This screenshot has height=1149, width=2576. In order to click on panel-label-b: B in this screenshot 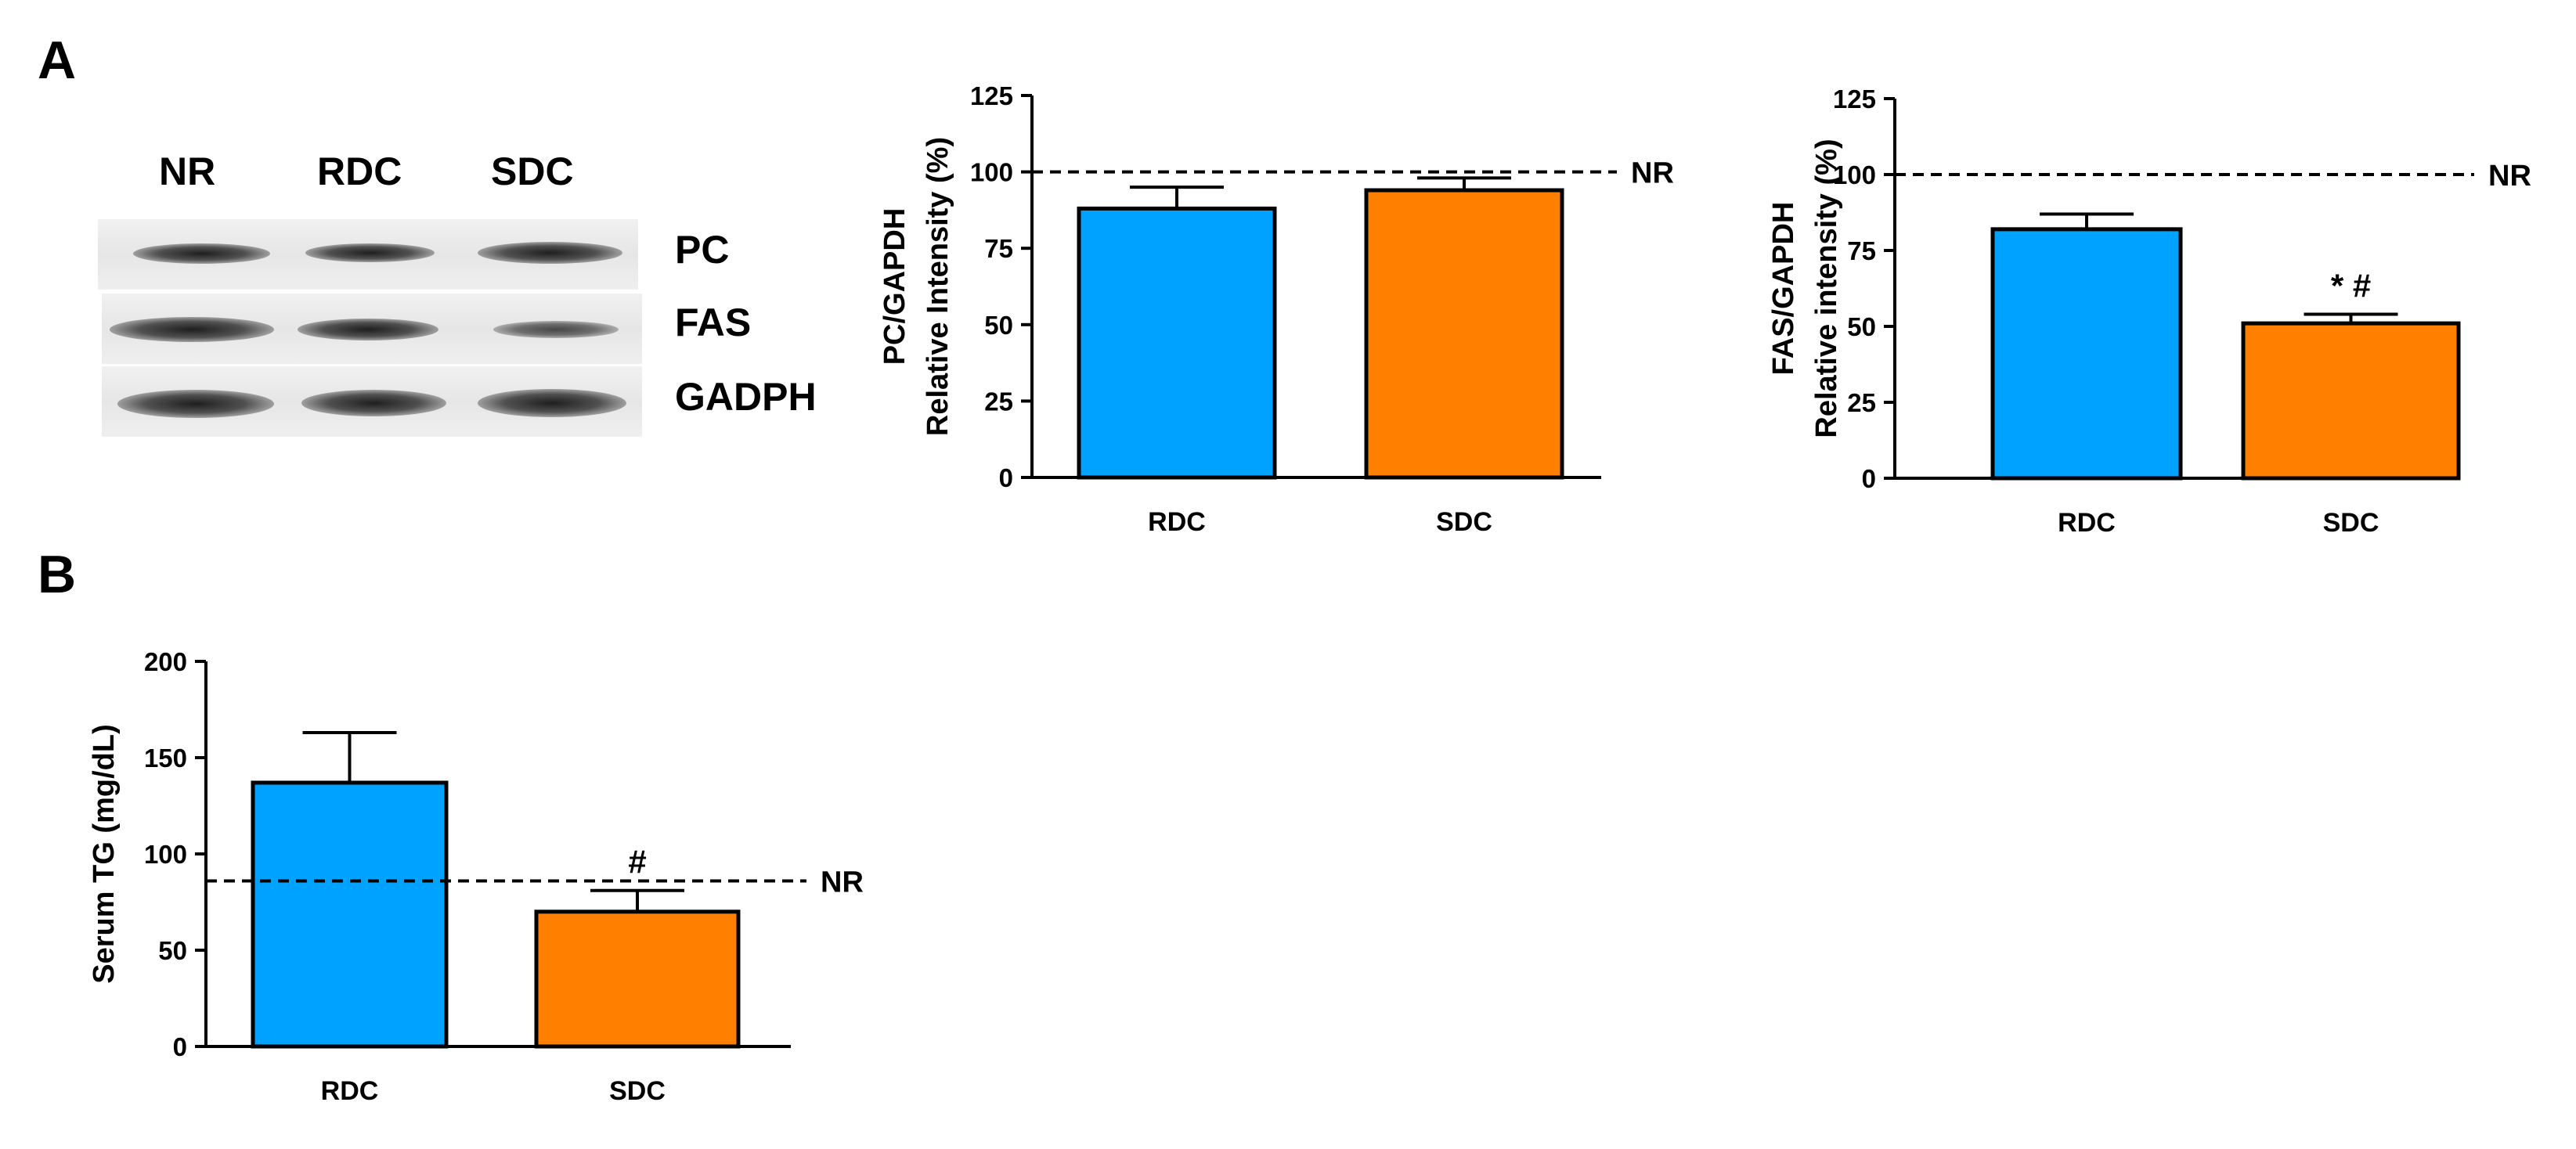, I will do `click(57, 574)`.